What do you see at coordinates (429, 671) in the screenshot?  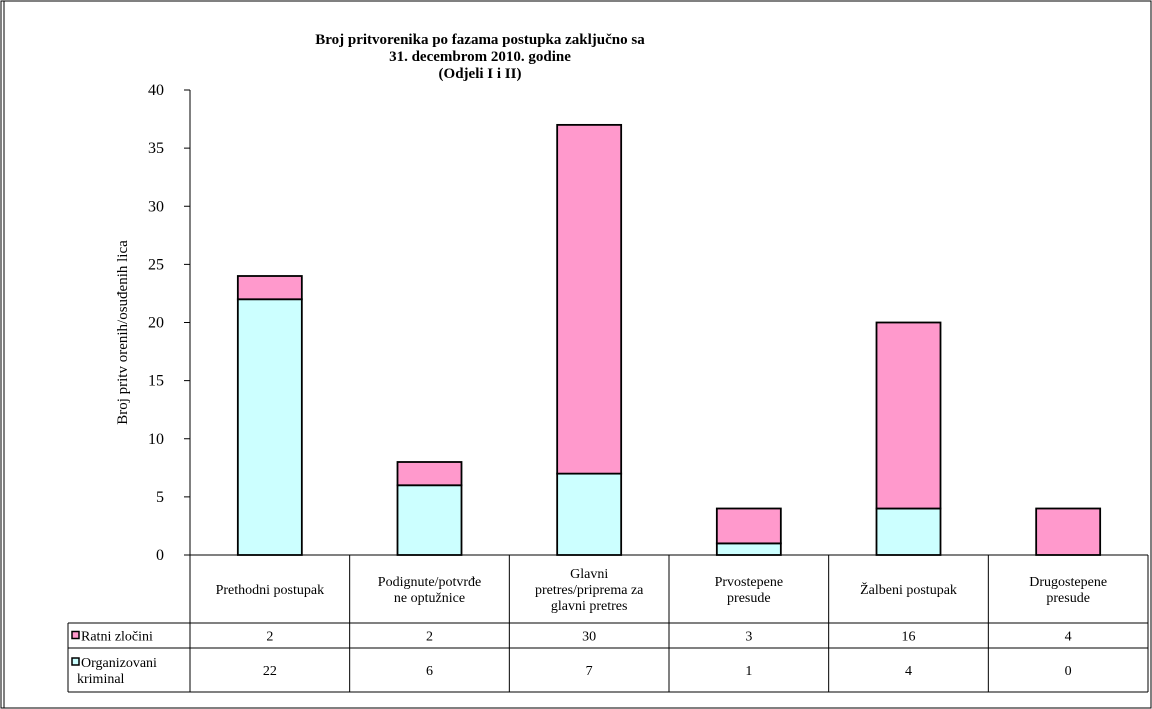 I see `table-value: 6` at bounding box center [429, 671].